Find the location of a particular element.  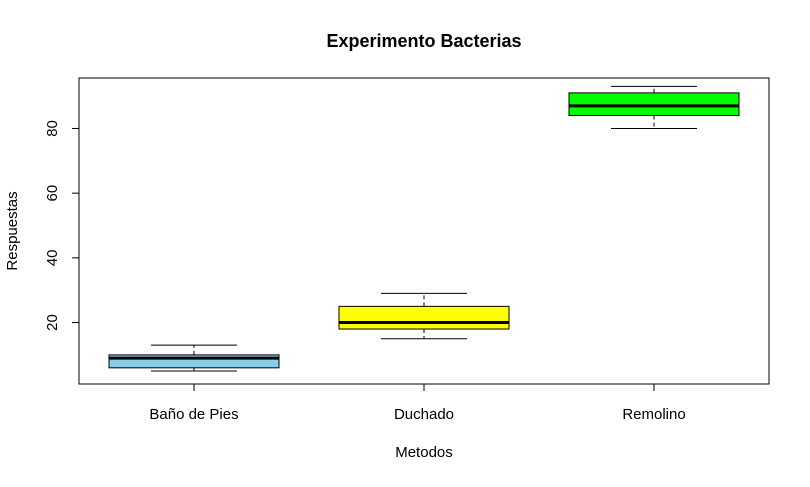

y-tick-label-40: 40 is located at coordinates (52, 258).